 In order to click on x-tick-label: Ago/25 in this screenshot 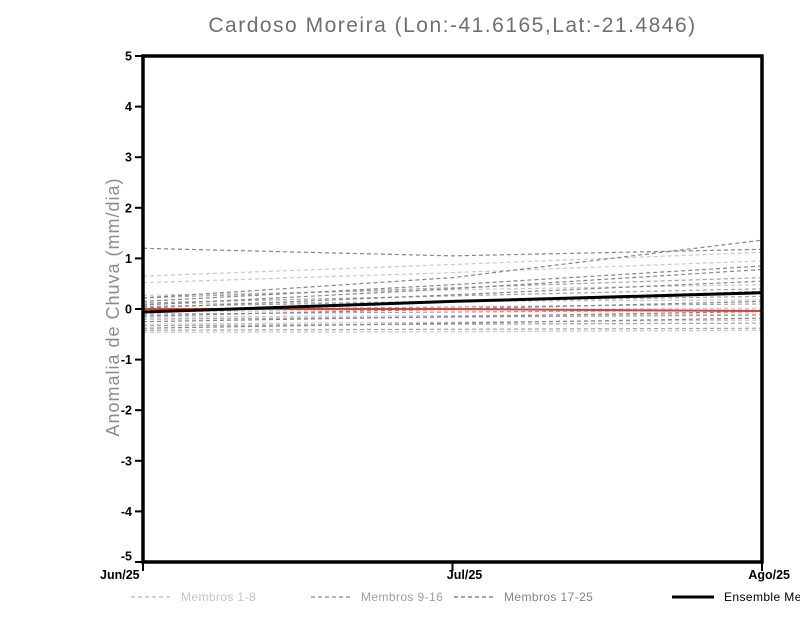, I will do `click(769, 575)`.